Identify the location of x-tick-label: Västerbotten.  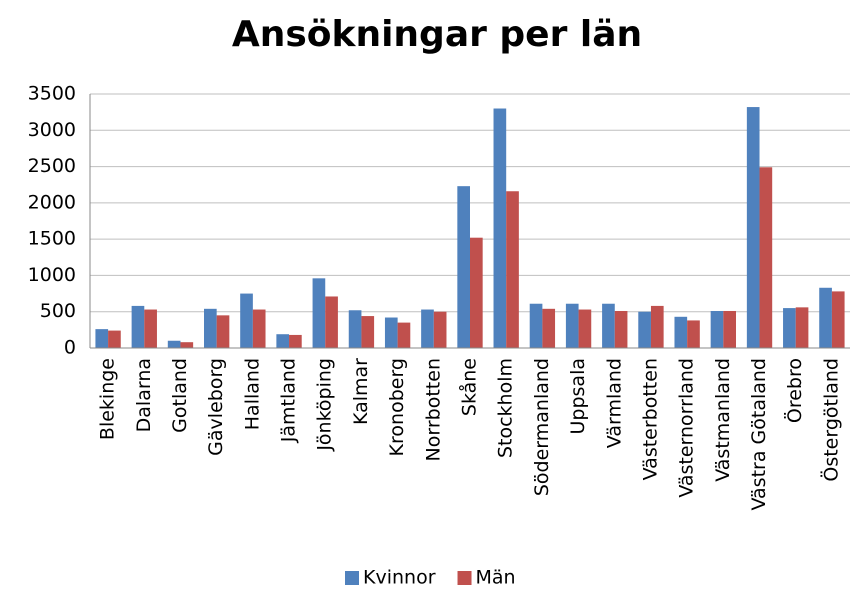
(650, 419).